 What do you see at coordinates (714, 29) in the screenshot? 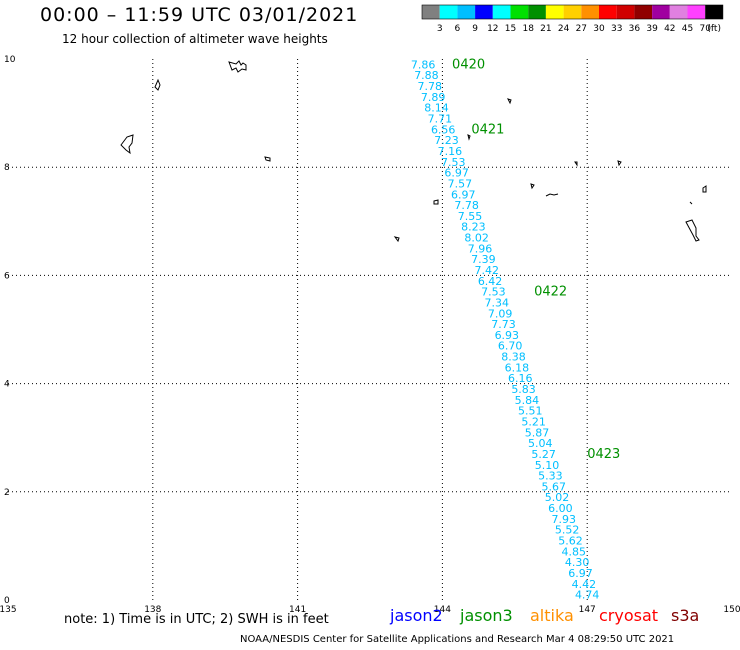
I see `colorbar-tick-label: (ft)` at bounding box center [714, 29].